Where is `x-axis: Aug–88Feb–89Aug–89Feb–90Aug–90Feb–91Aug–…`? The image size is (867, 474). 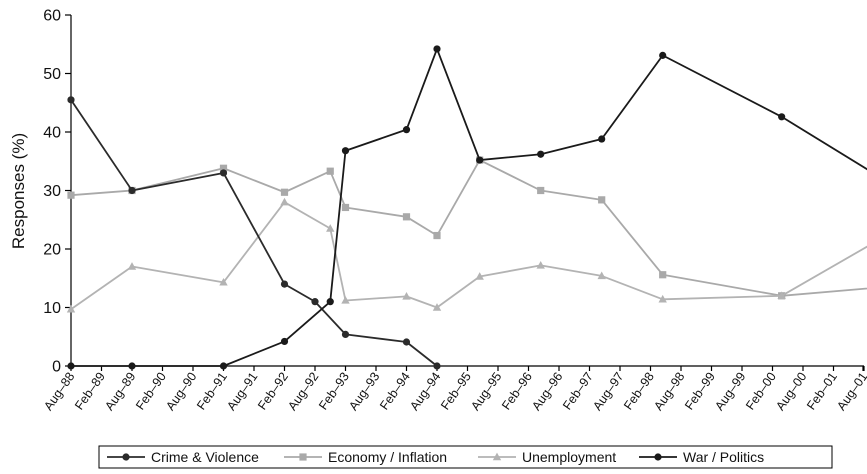 x-axis: Aug–88Feb–89Aug–89Feb–90Aug–90Feb–91Aug–… is located at coordinates (454, 389).